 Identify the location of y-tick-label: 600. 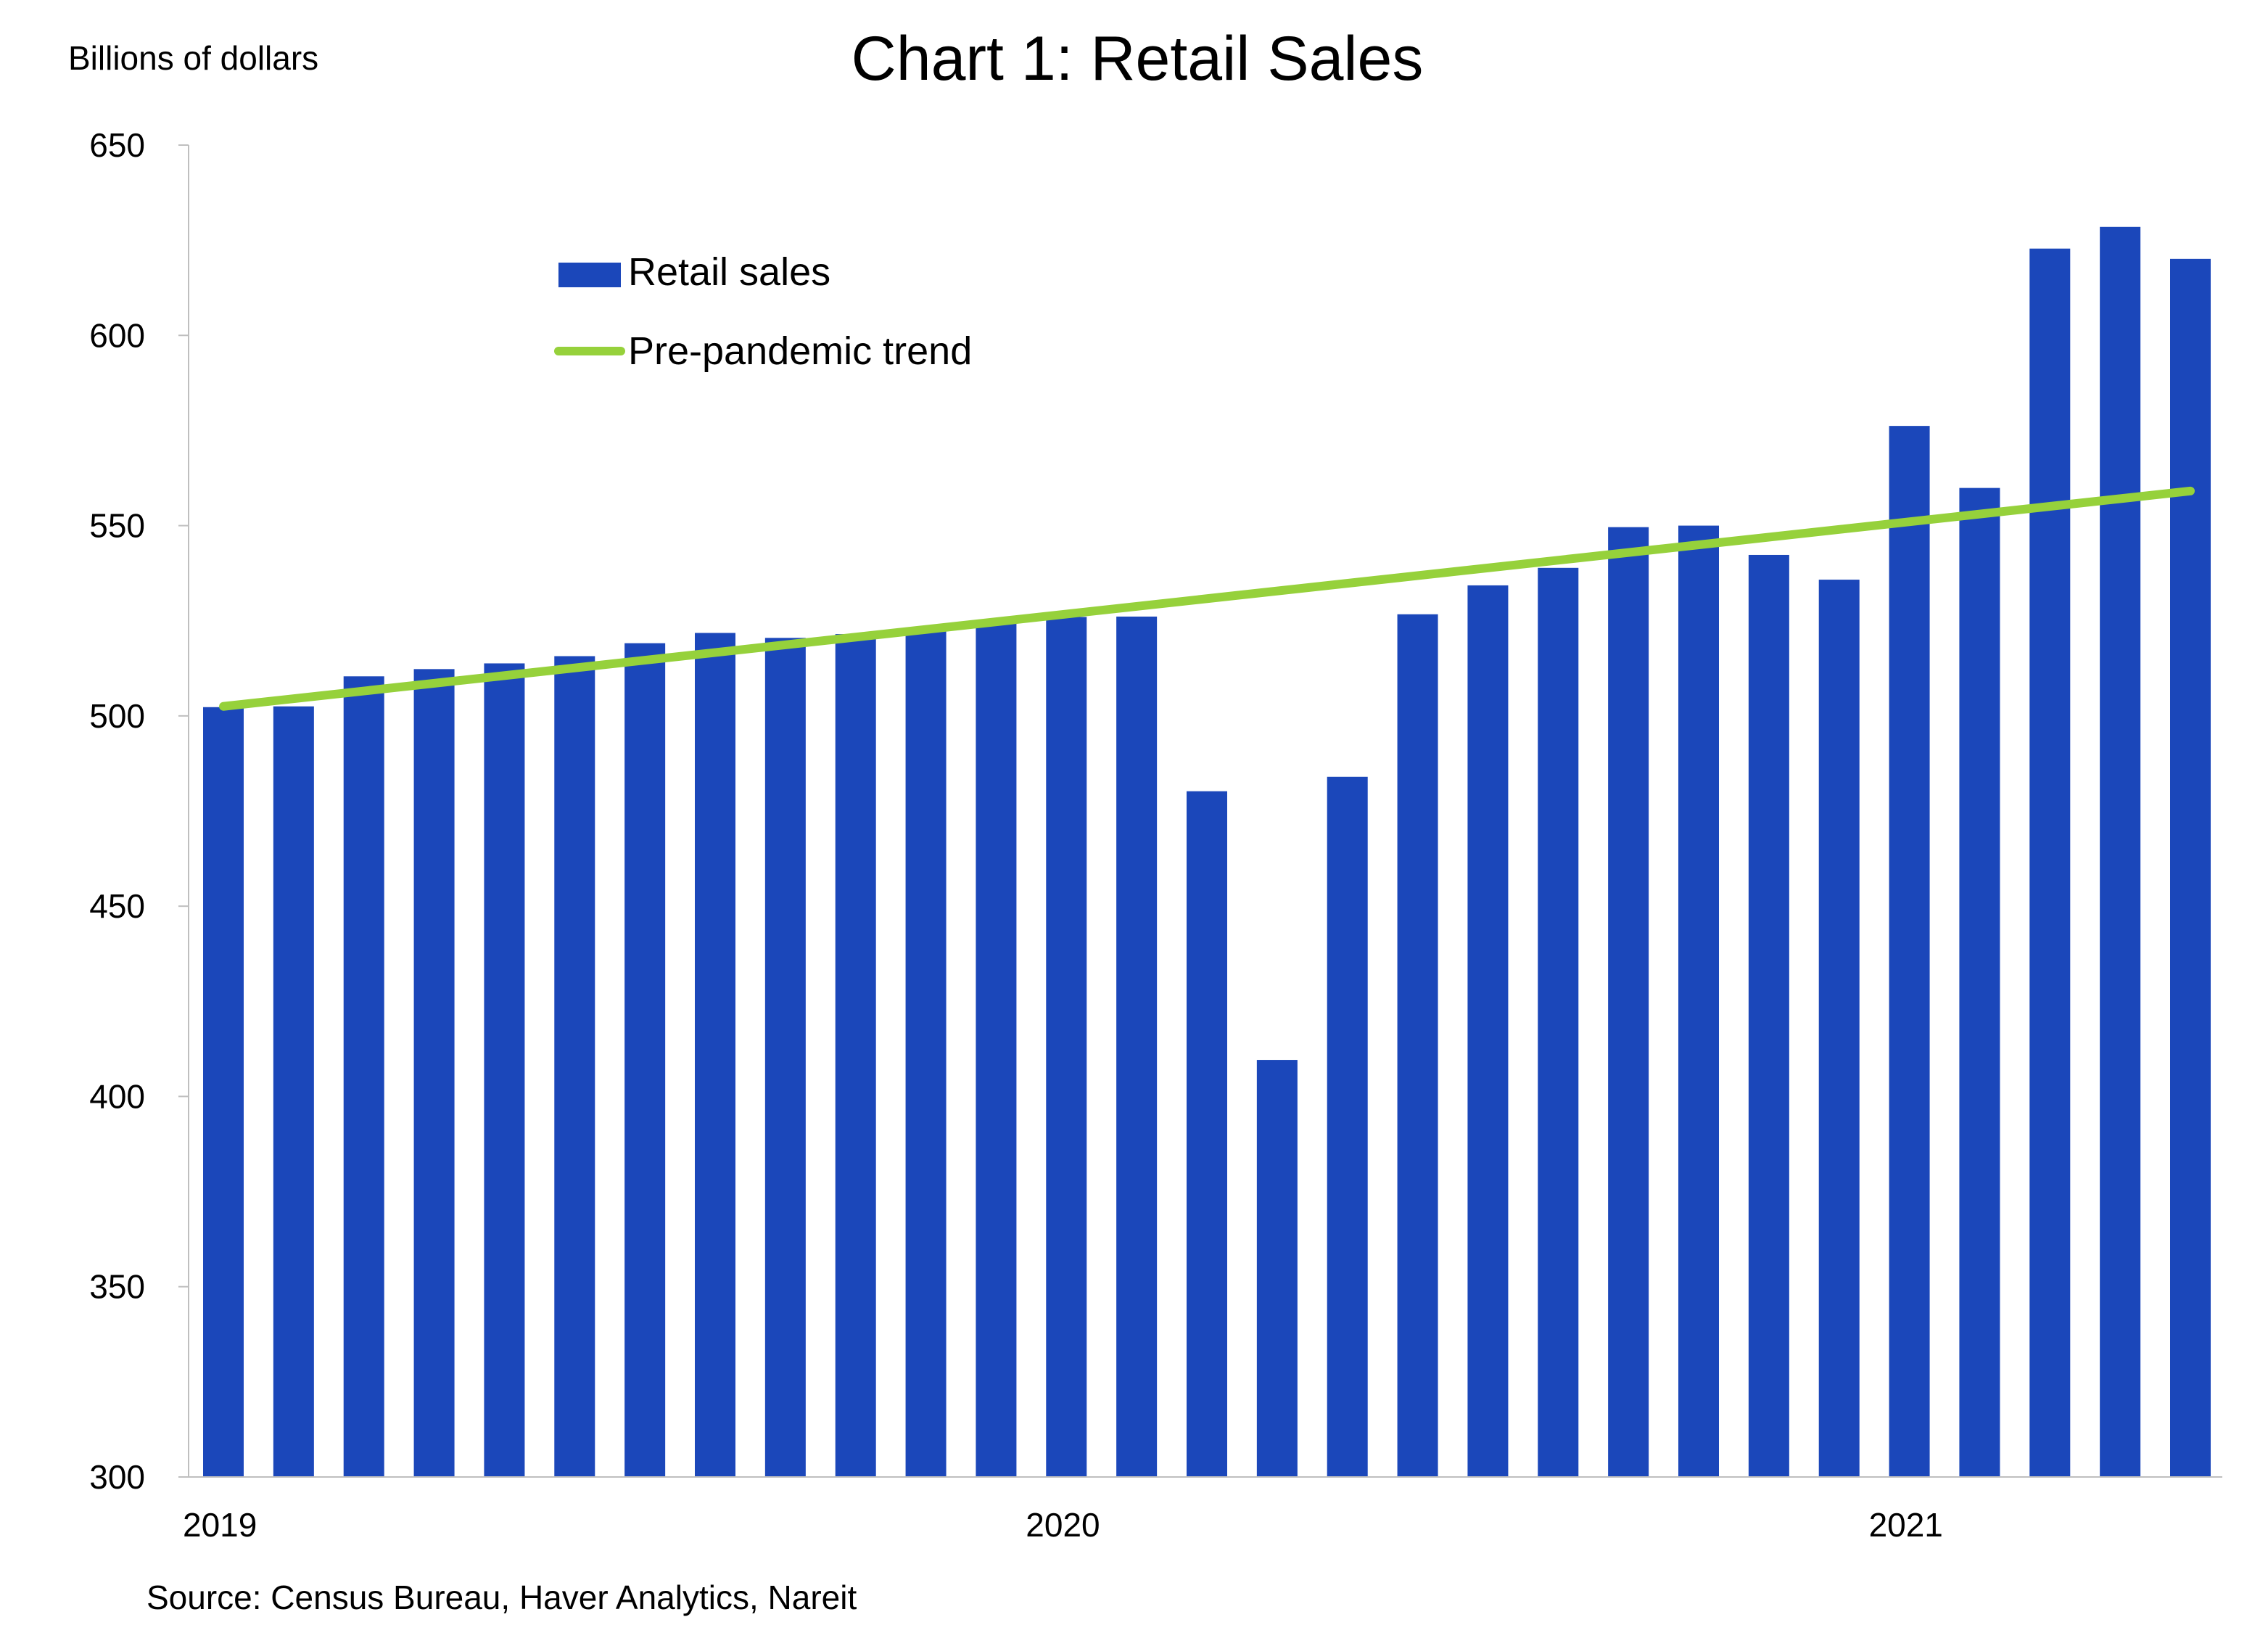
(117, 335).